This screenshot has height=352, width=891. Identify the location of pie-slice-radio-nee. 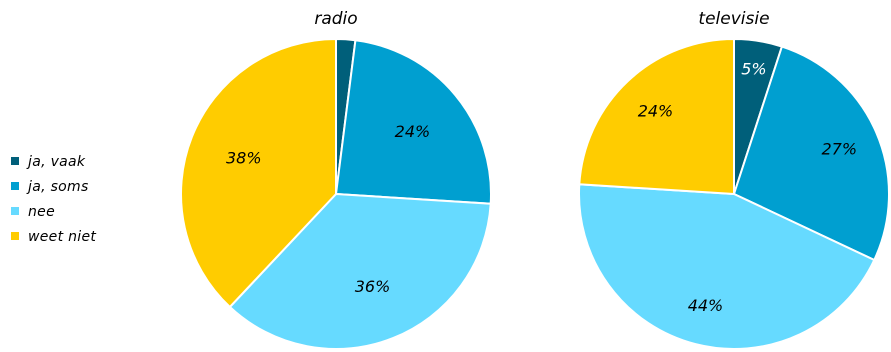
(360, 271).